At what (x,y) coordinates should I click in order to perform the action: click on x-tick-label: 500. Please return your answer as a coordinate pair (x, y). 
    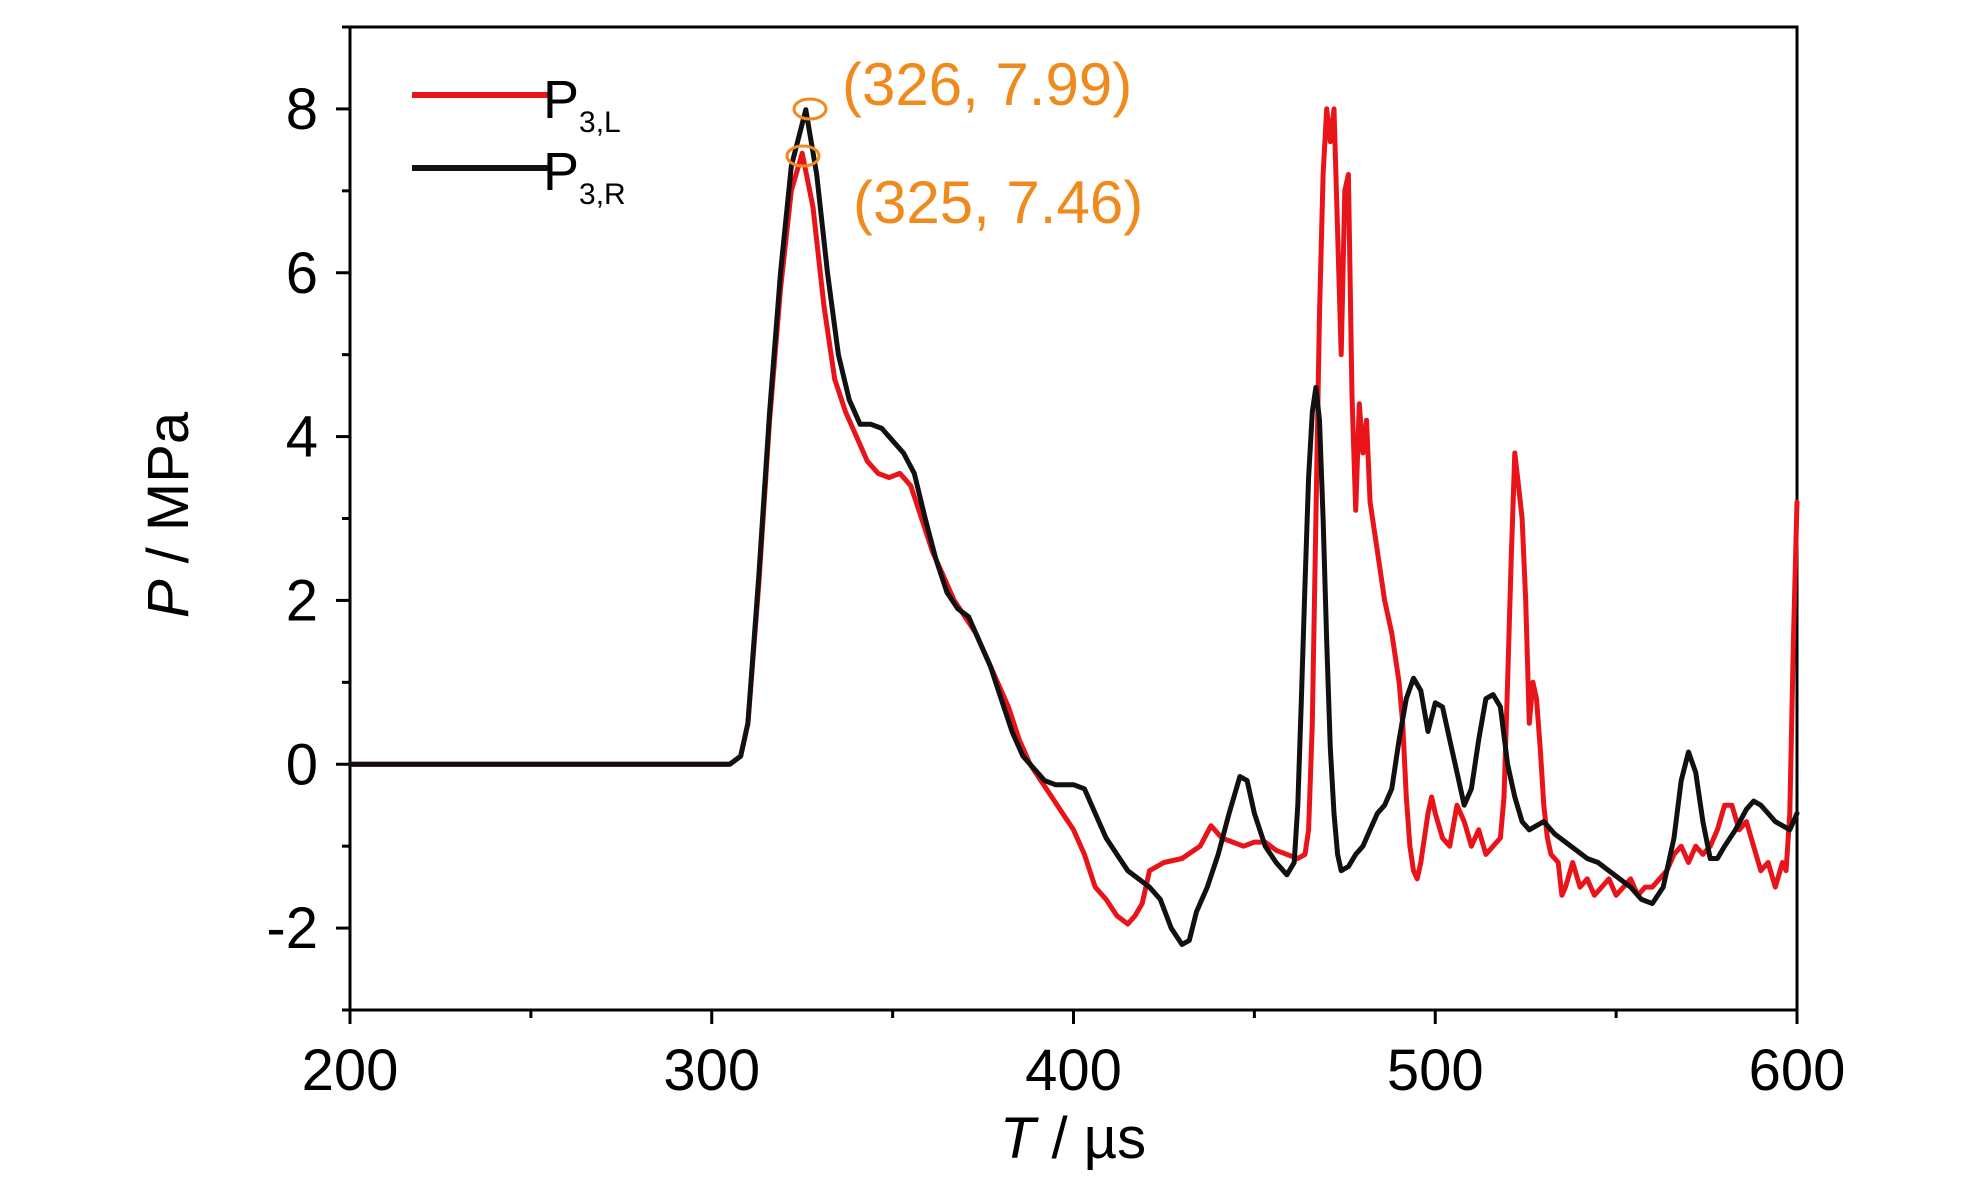
    Looking at the image, I should click on (1435, 1070).